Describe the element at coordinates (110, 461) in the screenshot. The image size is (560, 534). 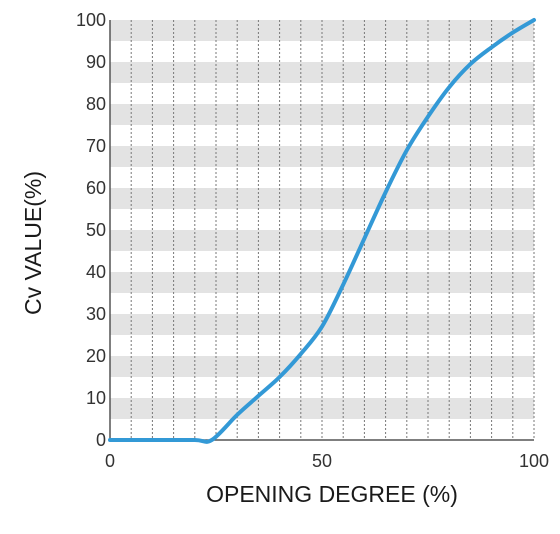
I see `x-tick-label: 0` at that location.